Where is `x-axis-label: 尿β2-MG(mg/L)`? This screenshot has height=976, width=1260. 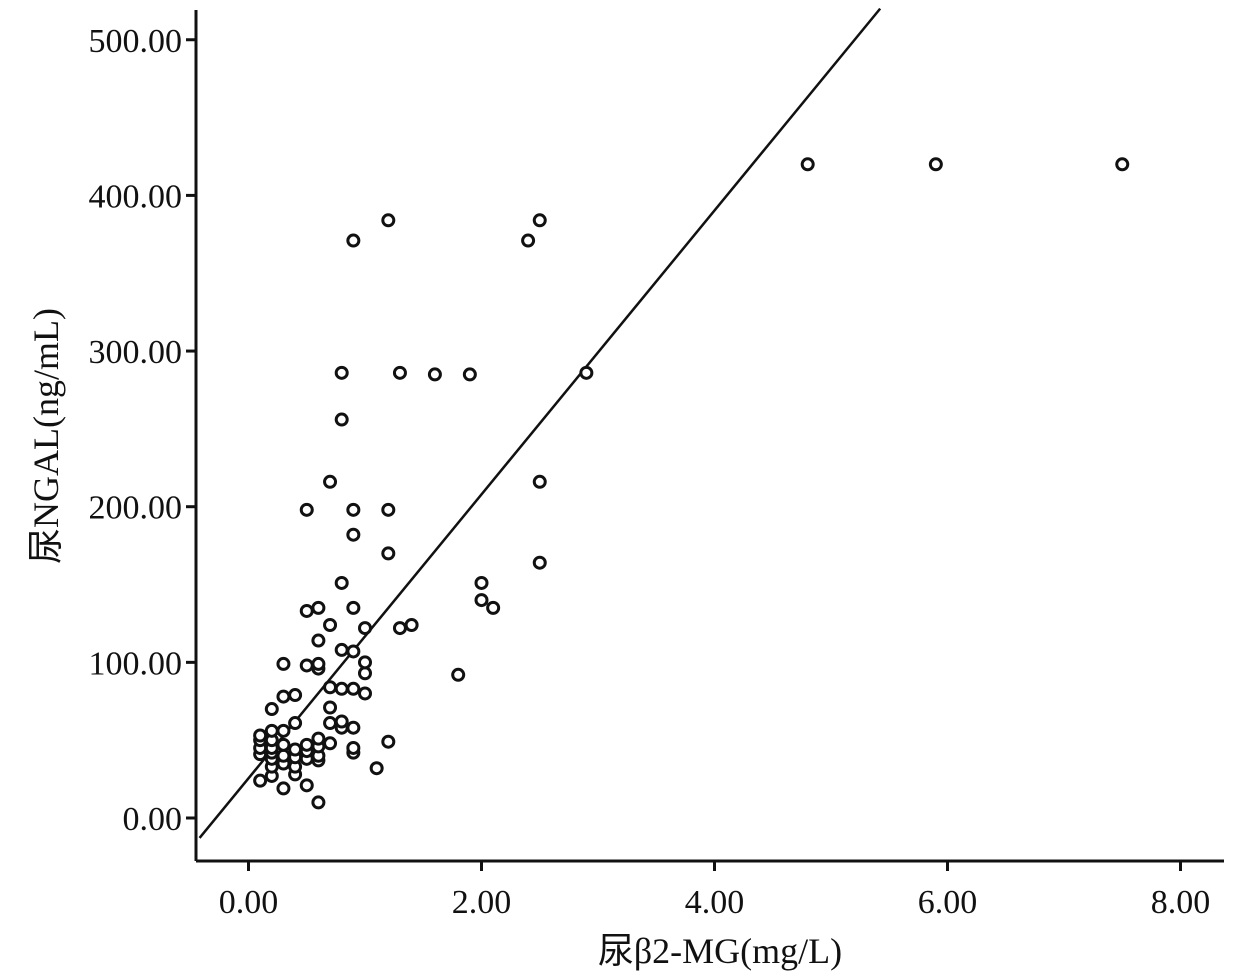
x-axis-label: 尿β2-MG(mg/L) is located at coordinates (720, 951).